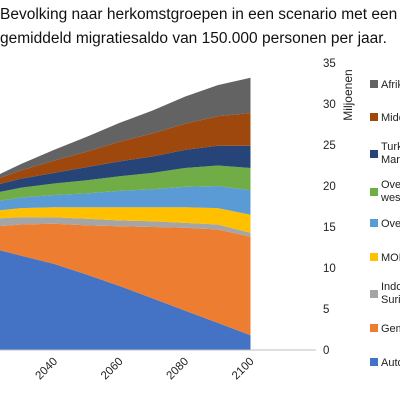 The image size is (400, 400). What do you see at coordinates (390, 118) in the screenshot?
I see `legend-label-1: Midc` at bounding box center [390, 118].